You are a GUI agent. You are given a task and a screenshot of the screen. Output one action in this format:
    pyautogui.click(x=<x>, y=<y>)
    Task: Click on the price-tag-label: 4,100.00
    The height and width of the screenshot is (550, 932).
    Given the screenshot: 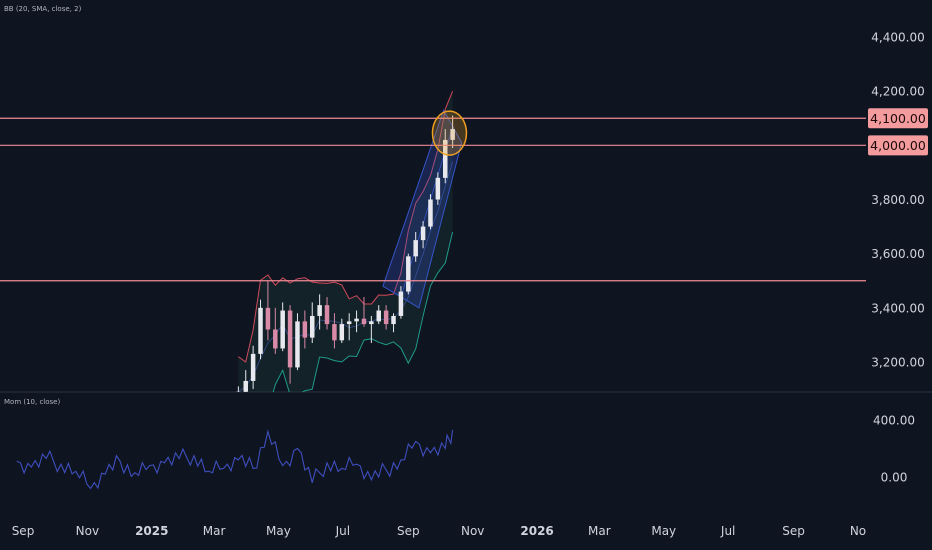 What is the action you would take?
    pyautogui.click(x=898, y=118)
    